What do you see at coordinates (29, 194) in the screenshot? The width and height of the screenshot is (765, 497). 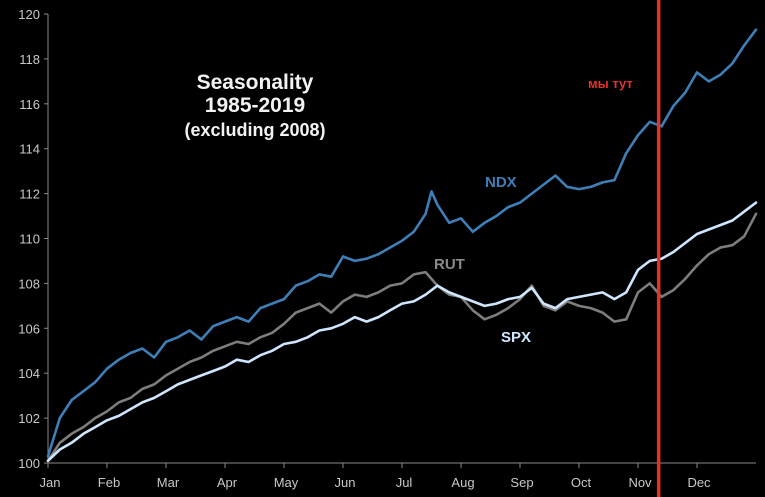 I see `y-tick-label: 112` at bounding box center [29, 194].